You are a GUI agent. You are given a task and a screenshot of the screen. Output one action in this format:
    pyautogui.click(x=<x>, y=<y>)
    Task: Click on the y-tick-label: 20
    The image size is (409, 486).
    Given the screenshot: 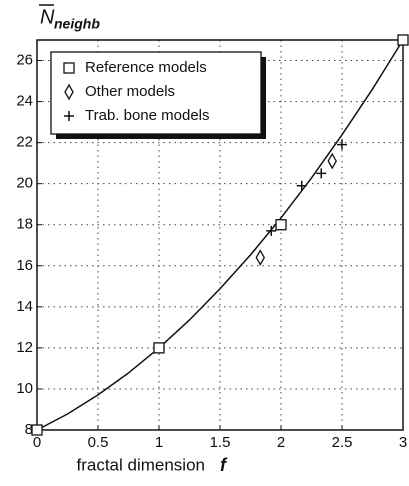 What is the action you would take?
    pyautogui.click(x=24, y=183)
    